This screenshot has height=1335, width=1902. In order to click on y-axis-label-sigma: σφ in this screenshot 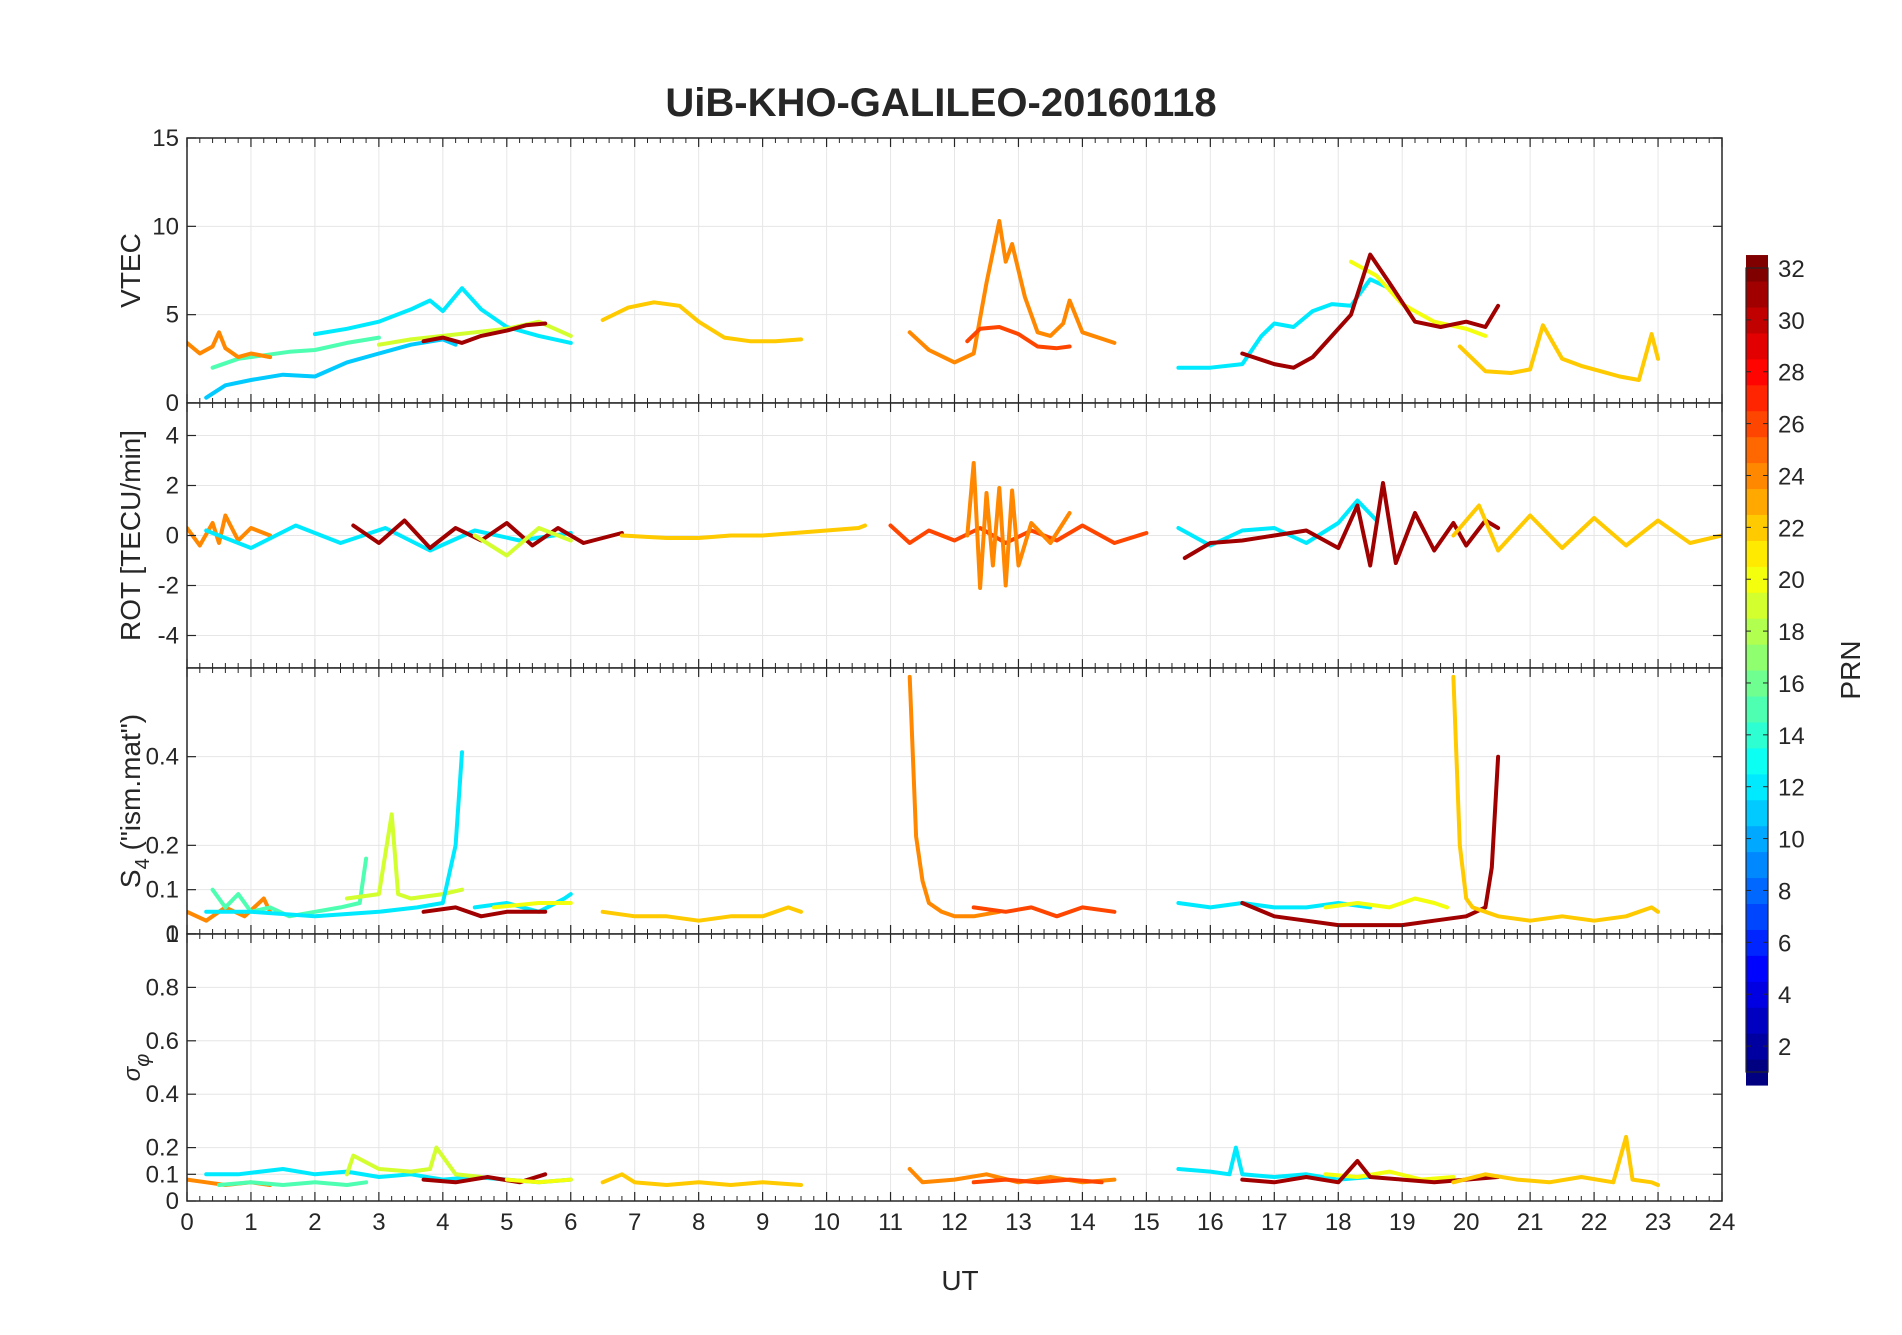, I will do `click(136, 1068)`.